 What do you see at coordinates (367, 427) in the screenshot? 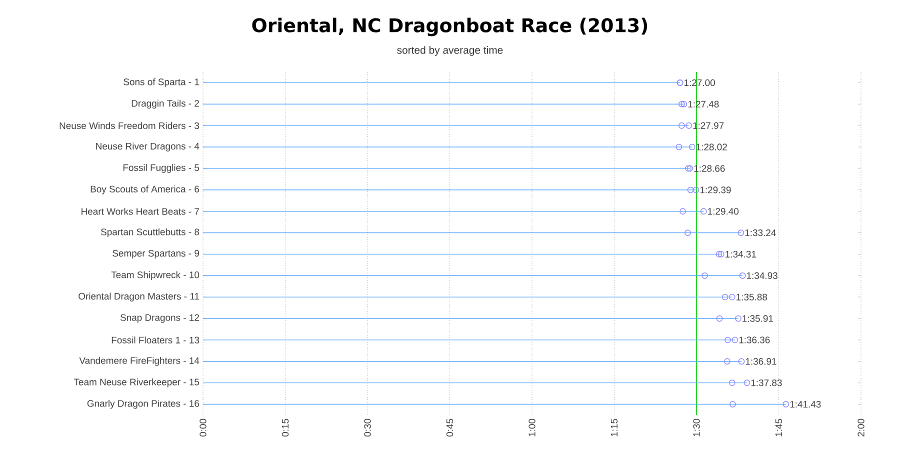
I see `x-tick-label: 0:30` at bounding box center [367, 427].